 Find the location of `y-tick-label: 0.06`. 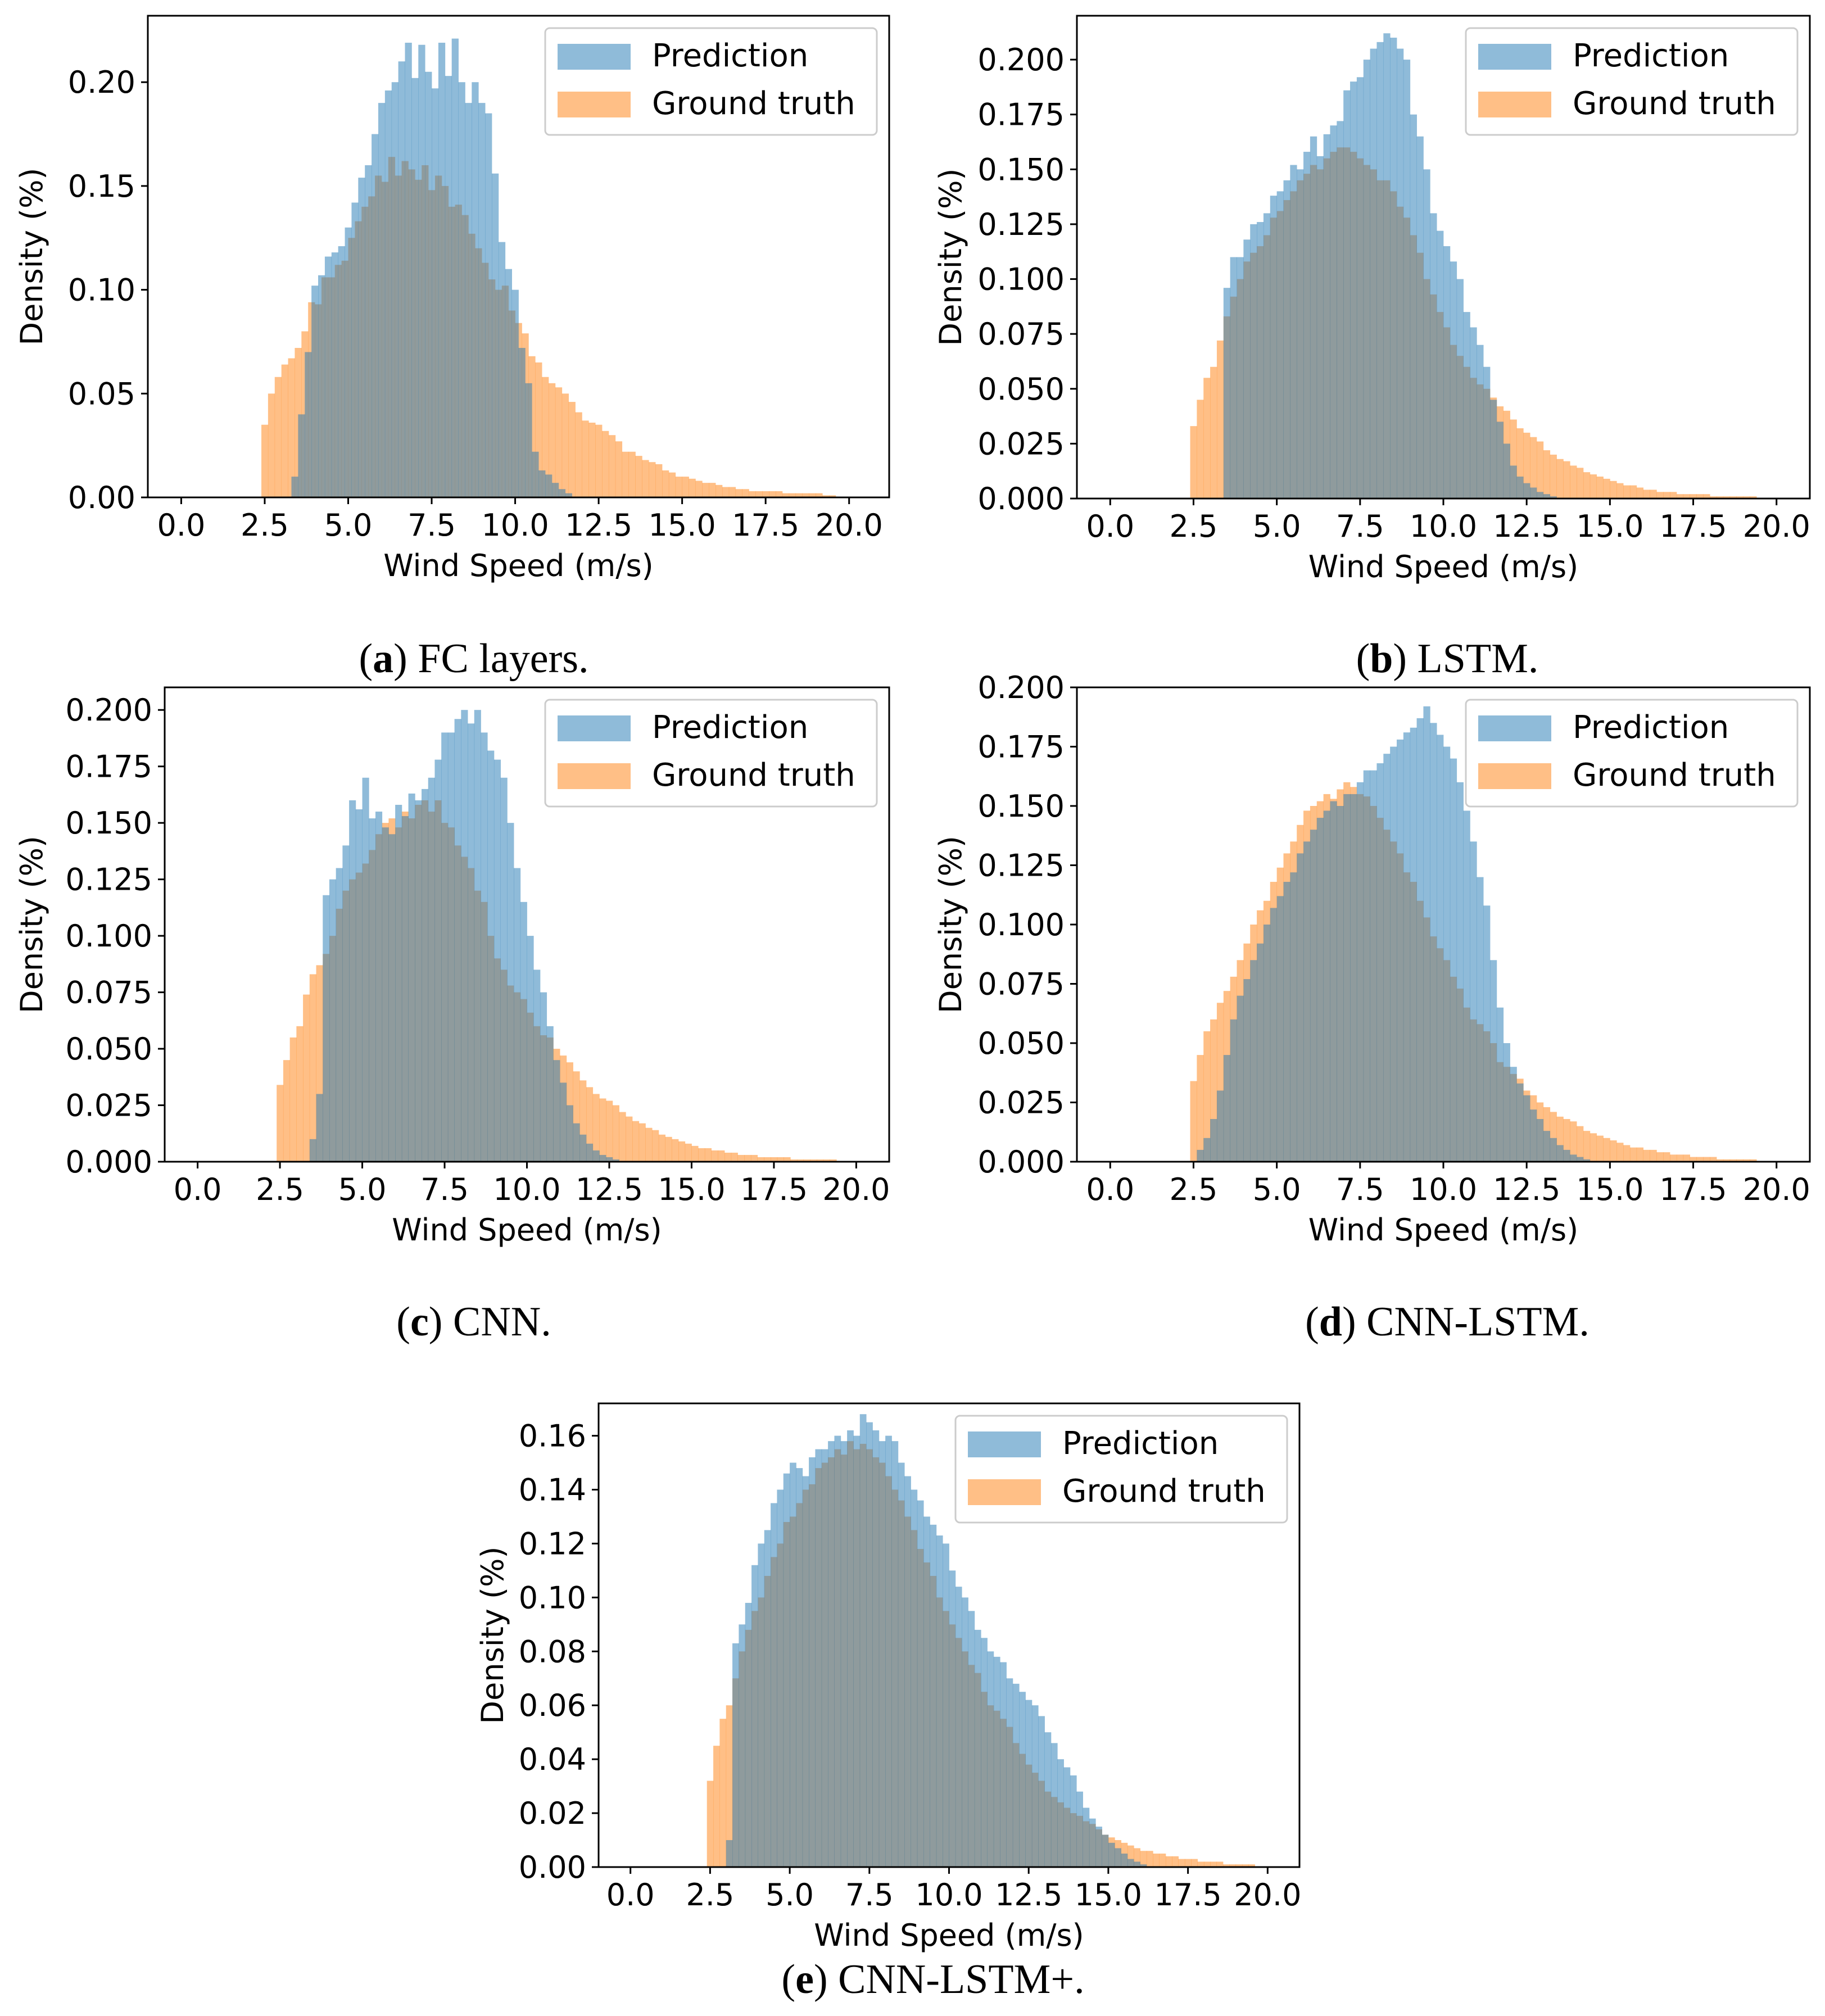

y-tick-label: 0.06 is located at coordinates (553, 1705).